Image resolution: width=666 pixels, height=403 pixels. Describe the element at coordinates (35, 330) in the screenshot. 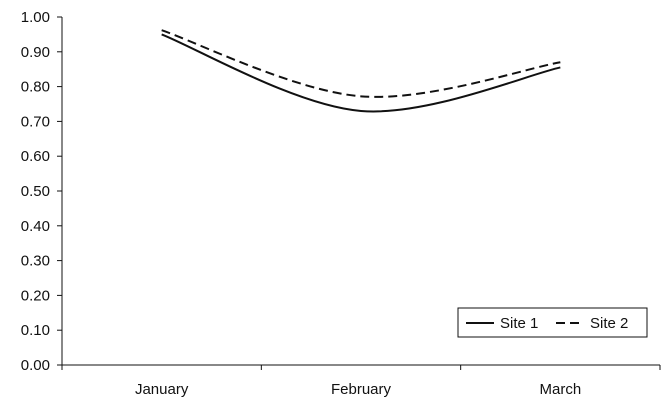

I see `y-tick-label: 0.10` at that location.